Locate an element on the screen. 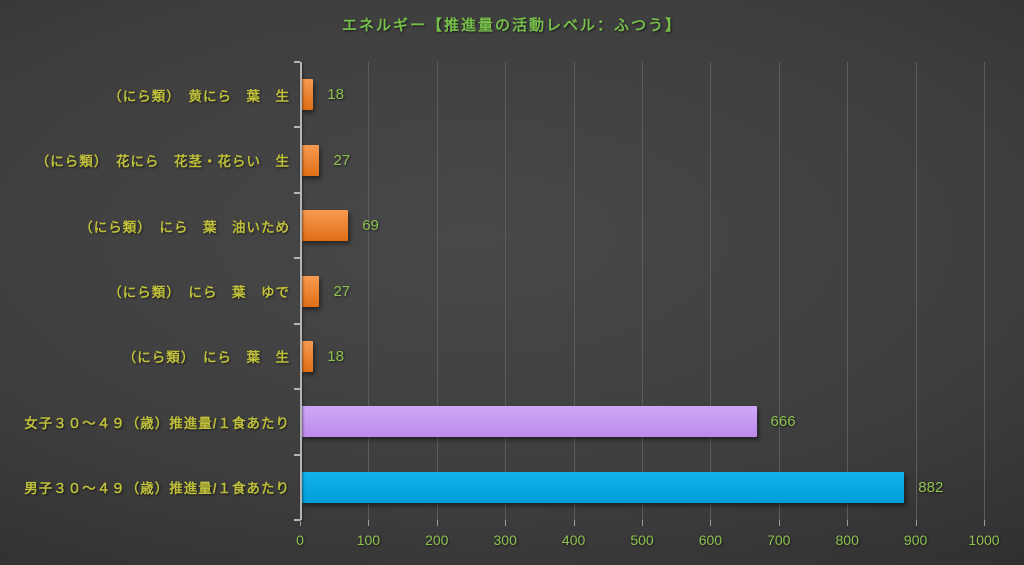 The height and width of the screenshot is (565, 1024). category-label: 女子３０～４９（歳）推進量/１食あたり is located at coordinates (157, 423).